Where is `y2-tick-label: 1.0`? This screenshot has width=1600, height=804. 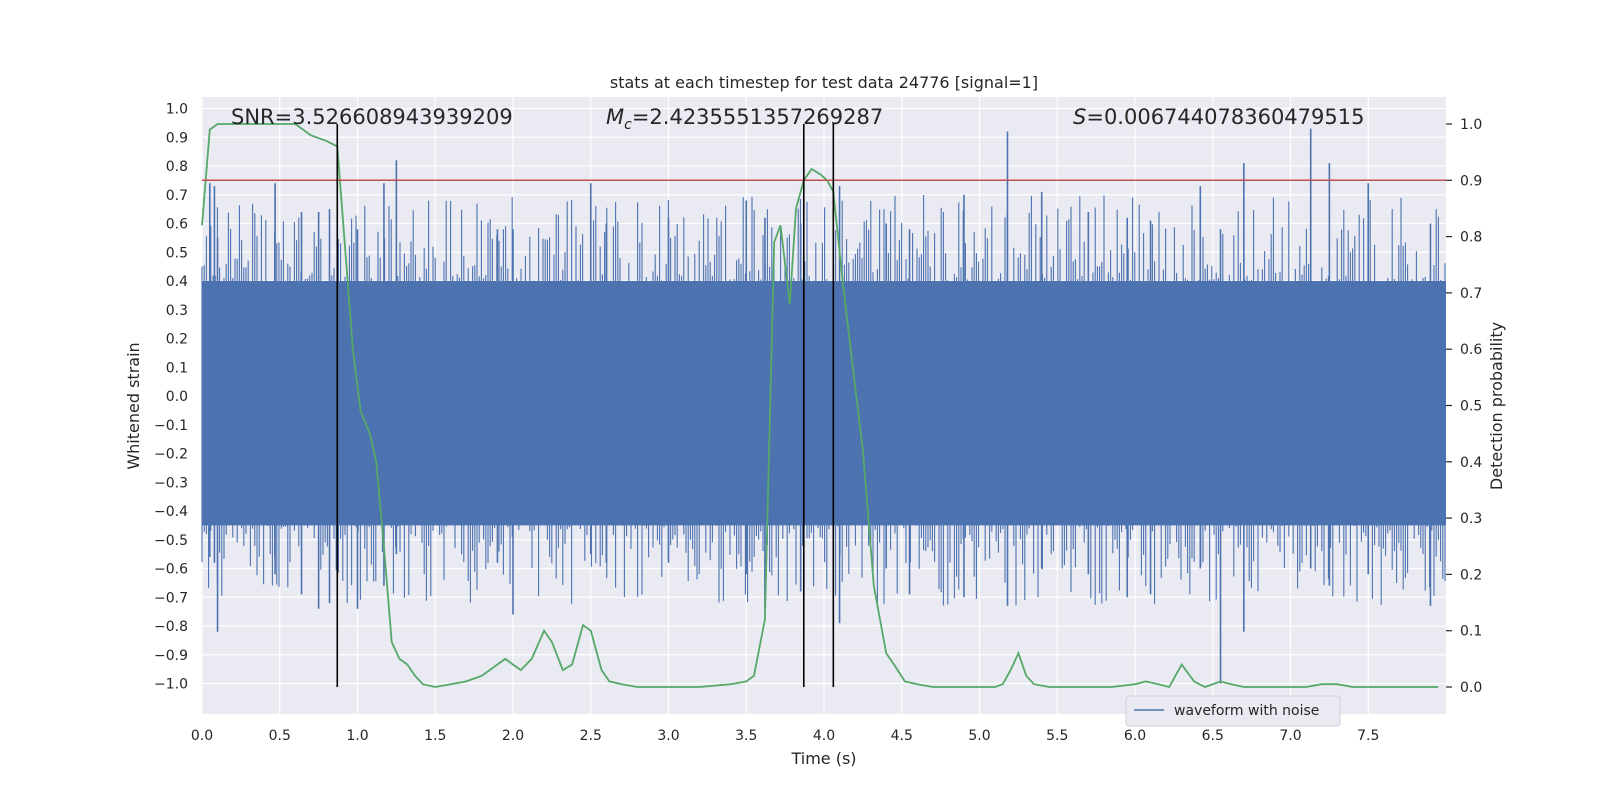
y2-tick-label: 1.0 is located at coordinates (1471, 125).